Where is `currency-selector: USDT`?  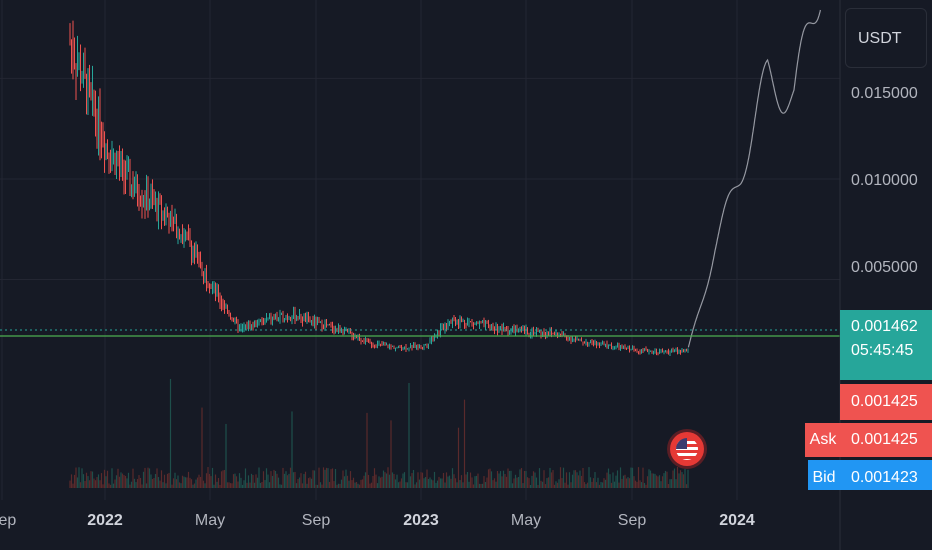 currency-selector: USDT is located at coordinates (886, 38).